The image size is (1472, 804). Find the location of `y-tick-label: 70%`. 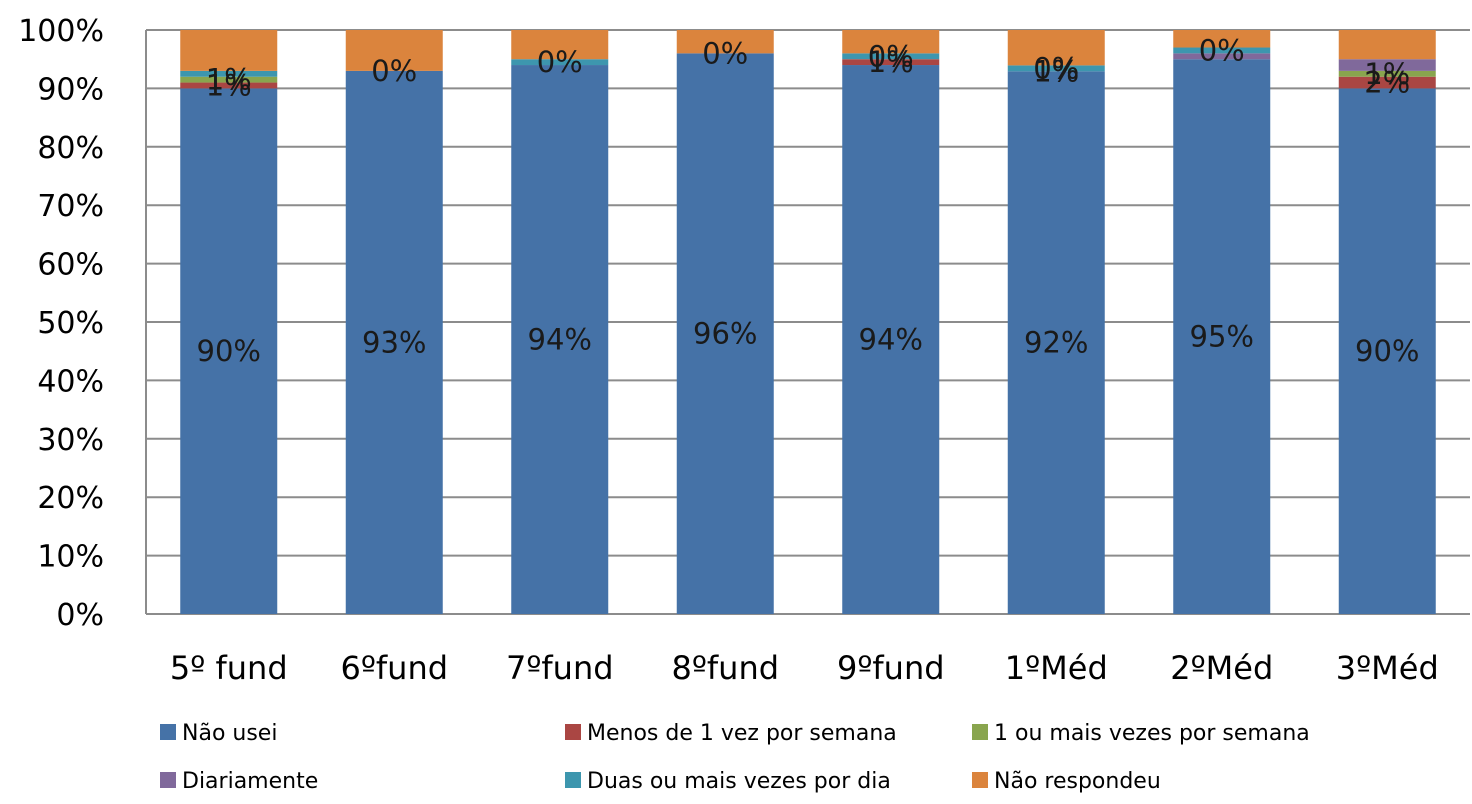

y-tick-label: 70% is located at coordinates (70, 206).